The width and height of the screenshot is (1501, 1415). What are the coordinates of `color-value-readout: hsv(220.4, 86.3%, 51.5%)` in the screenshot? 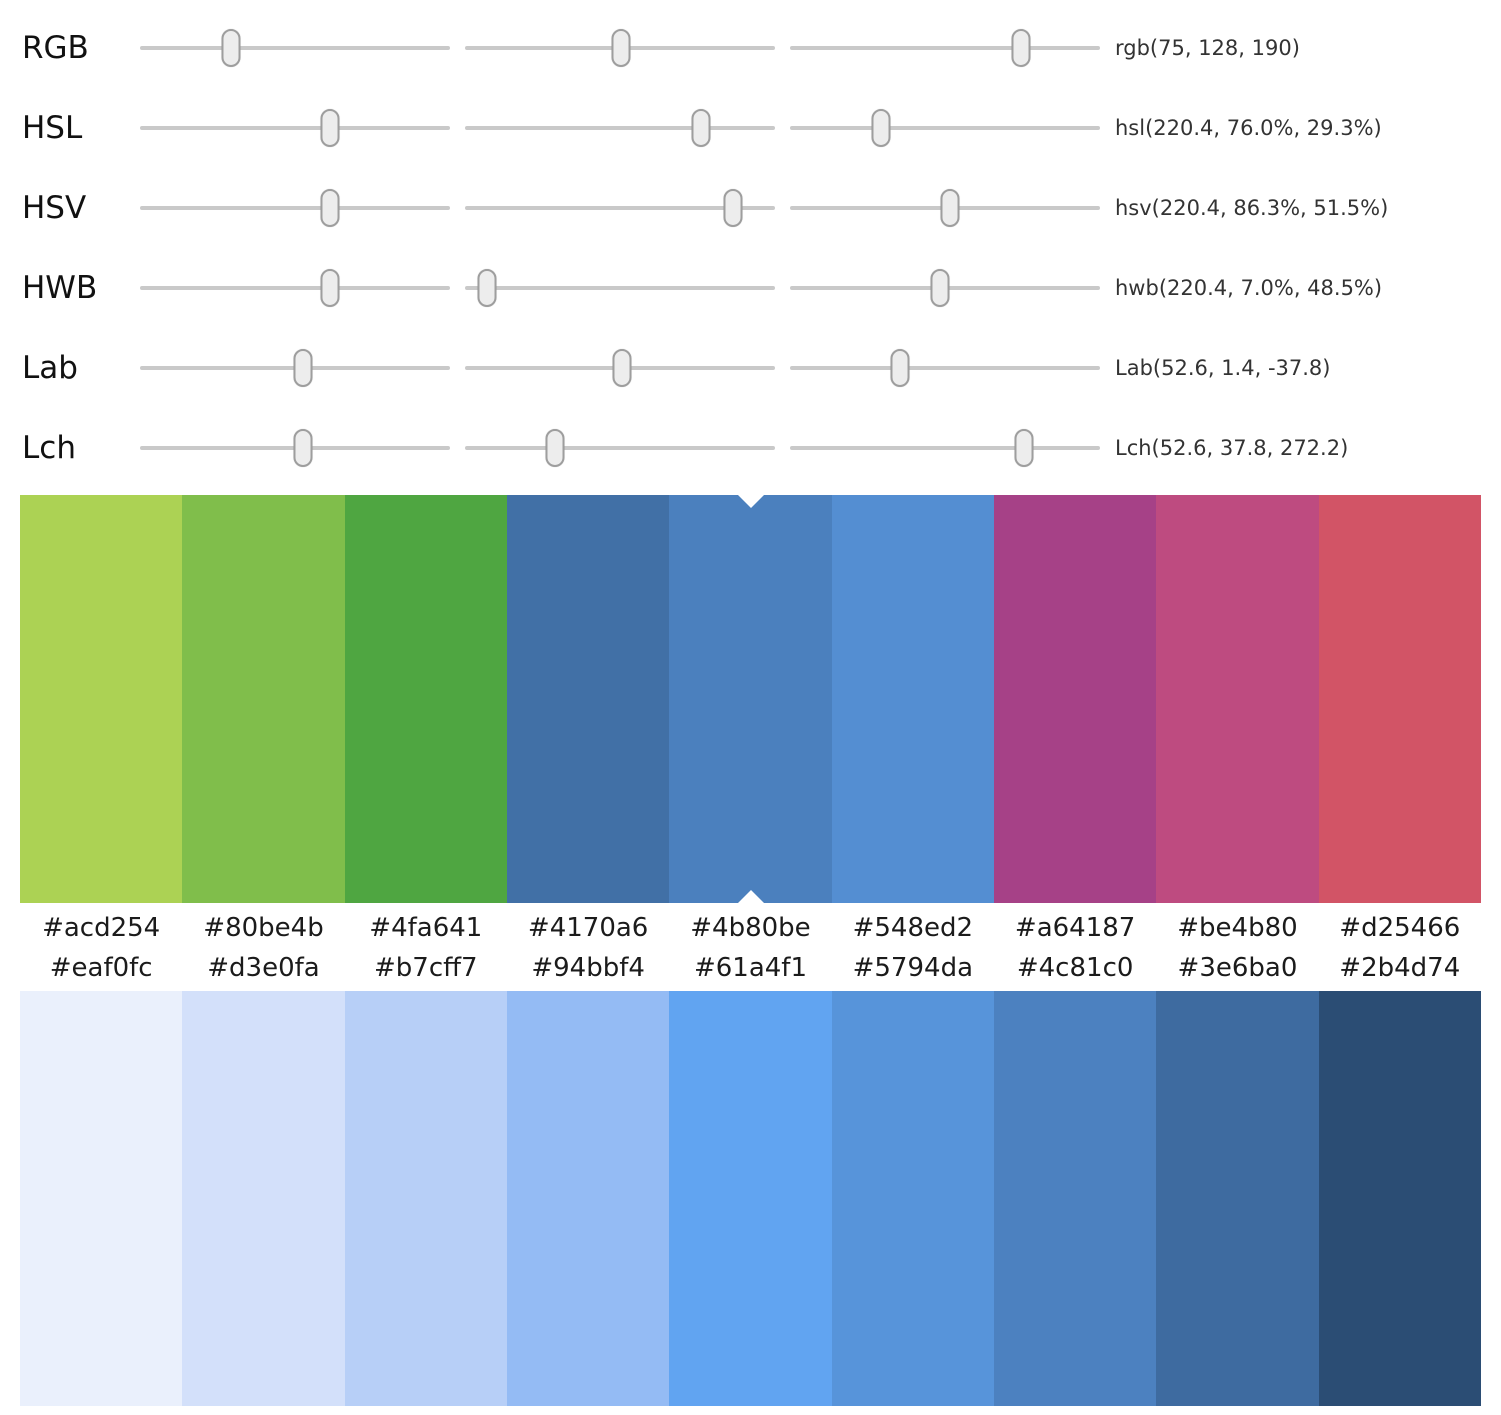 It's located at (1252, 208).